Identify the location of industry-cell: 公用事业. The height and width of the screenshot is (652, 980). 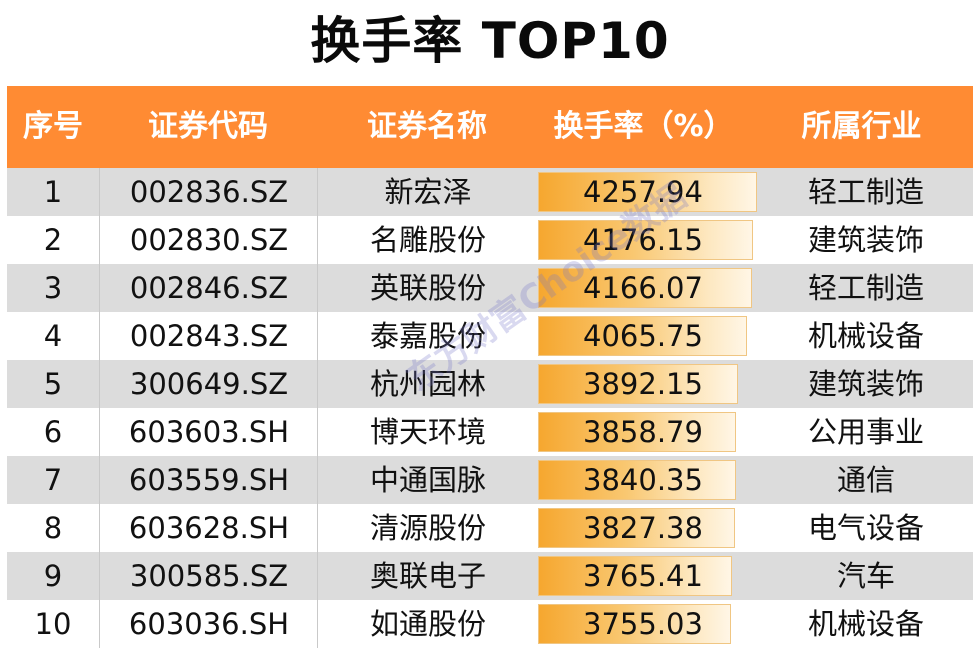
(865, 432).